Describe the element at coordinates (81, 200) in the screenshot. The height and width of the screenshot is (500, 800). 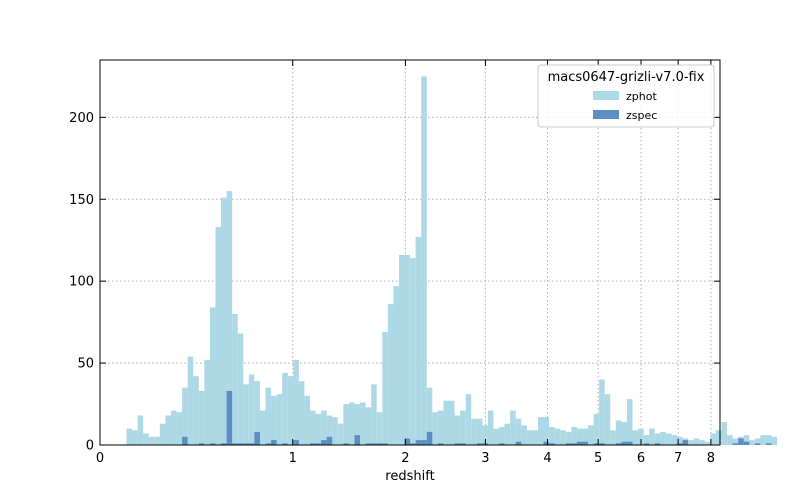
I see `y-tick-label: 150` at that location.